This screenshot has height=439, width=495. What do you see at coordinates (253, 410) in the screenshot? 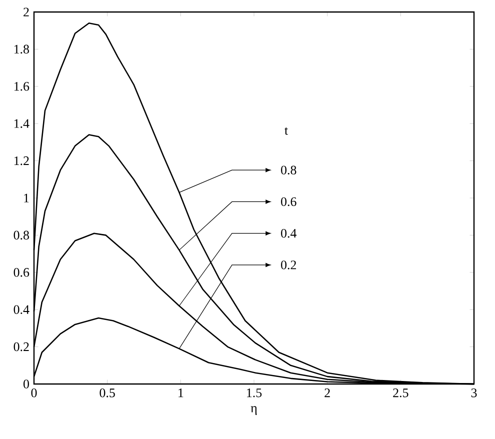
I see `x-axis-title: η` at bounding box center [253, 410].